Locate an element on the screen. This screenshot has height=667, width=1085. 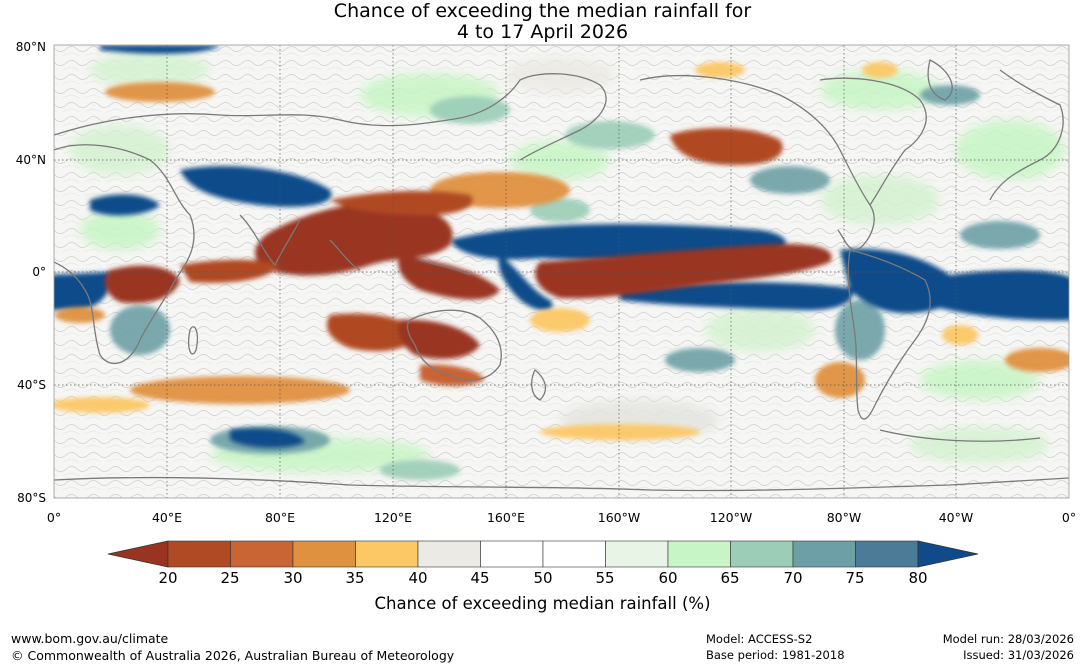
colorbar-tick-25: 25 is located at coordinates (230, 578).